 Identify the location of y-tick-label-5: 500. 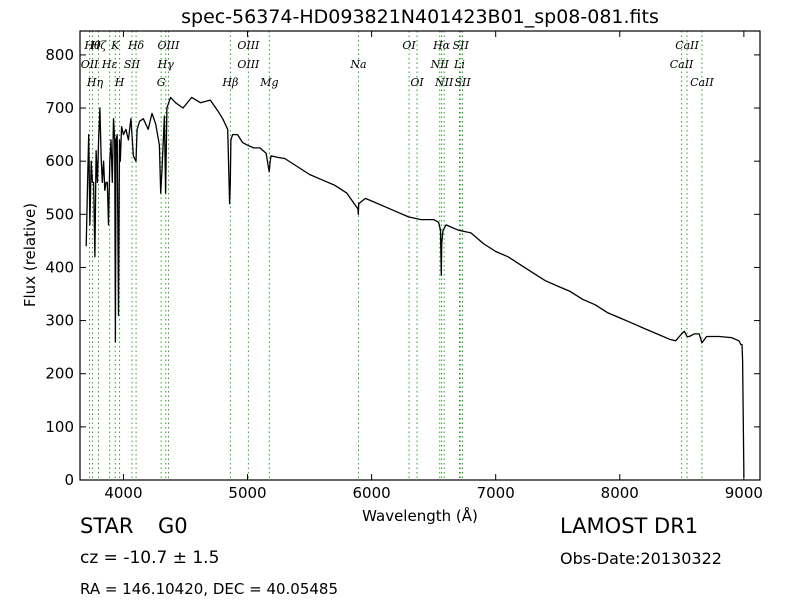
(59, 214).